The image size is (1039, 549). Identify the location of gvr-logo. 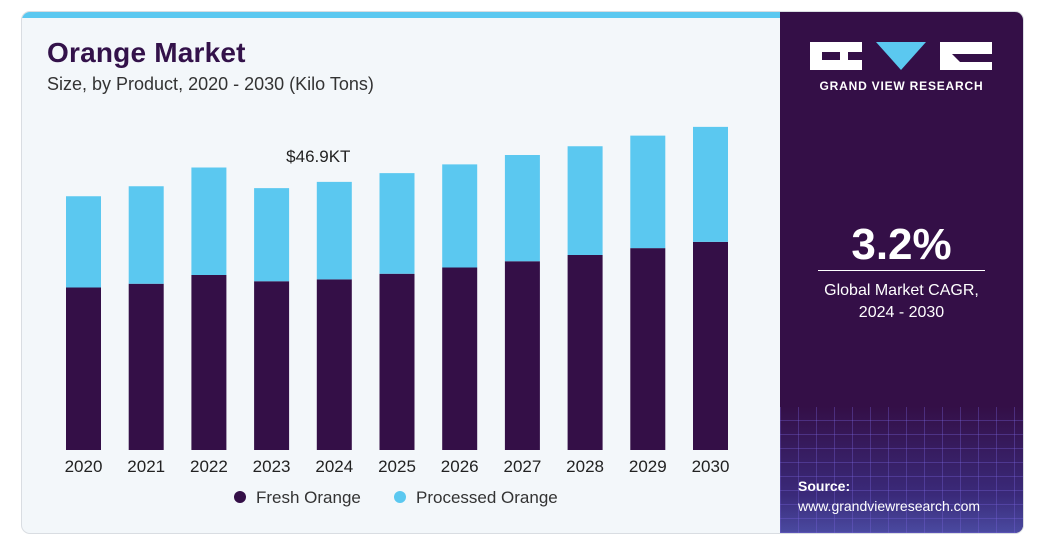
(901, 56).